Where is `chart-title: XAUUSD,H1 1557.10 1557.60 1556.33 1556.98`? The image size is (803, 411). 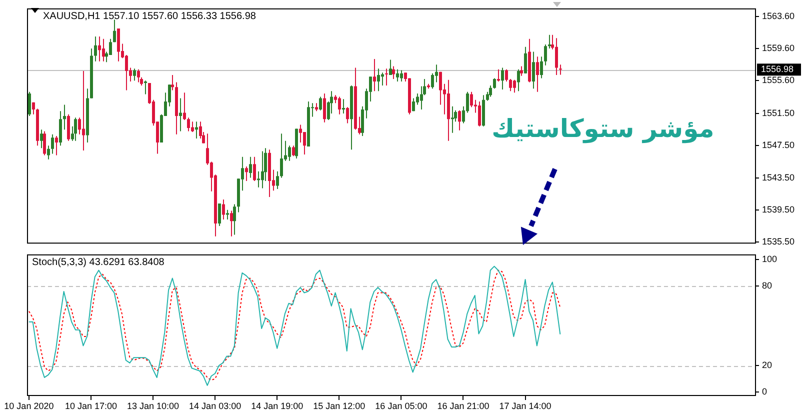 chart-title: XAUUSD,H1 1557.10 1557.60 1556.33 1556.98 is located at coordinates (149, 16).